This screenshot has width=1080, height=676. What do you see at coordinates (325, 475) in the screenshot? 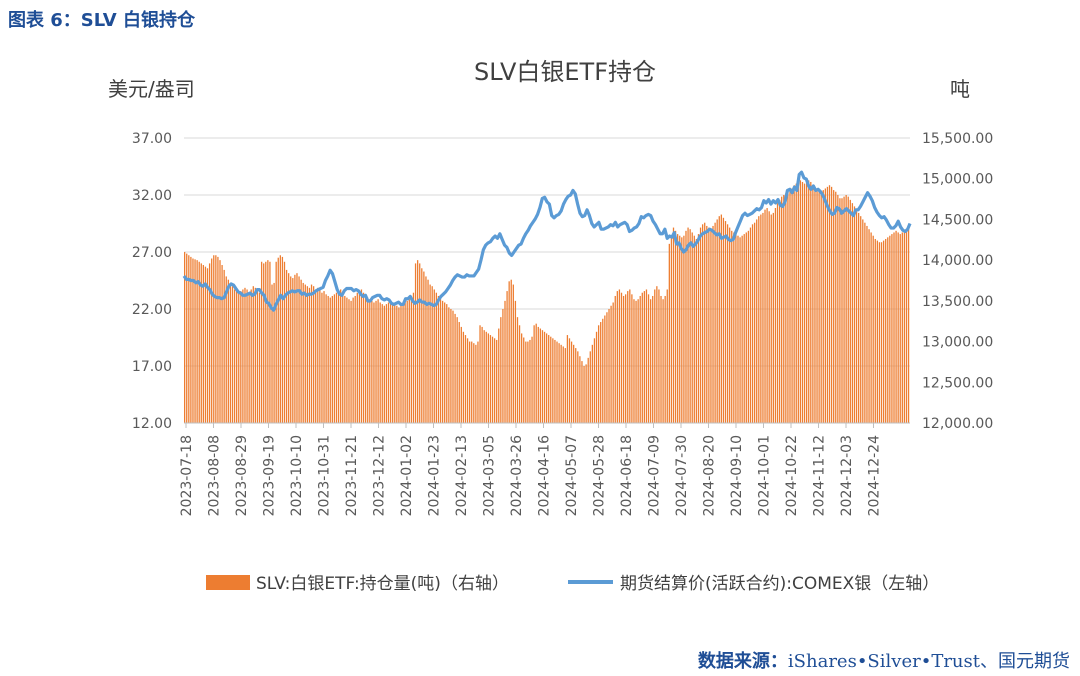
I see `x-tick-label: 2023-10-31` at bounding box center [325, 475].